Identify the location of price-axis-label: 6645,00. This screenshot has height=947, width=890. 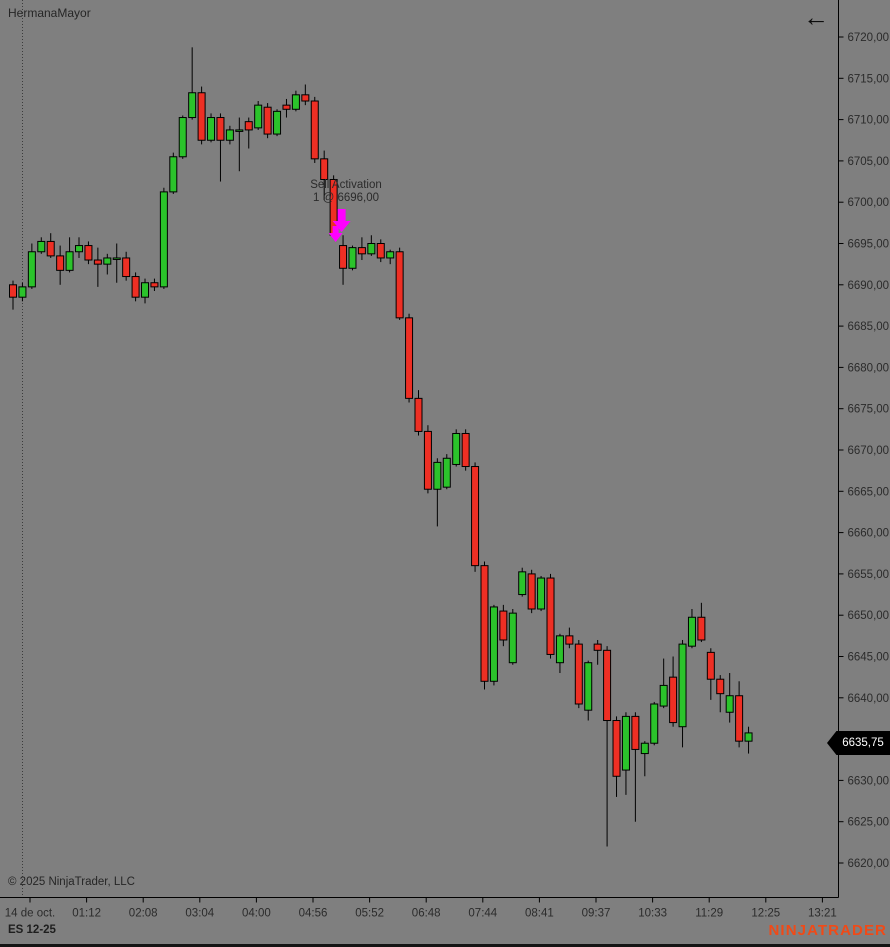
(869, 658).